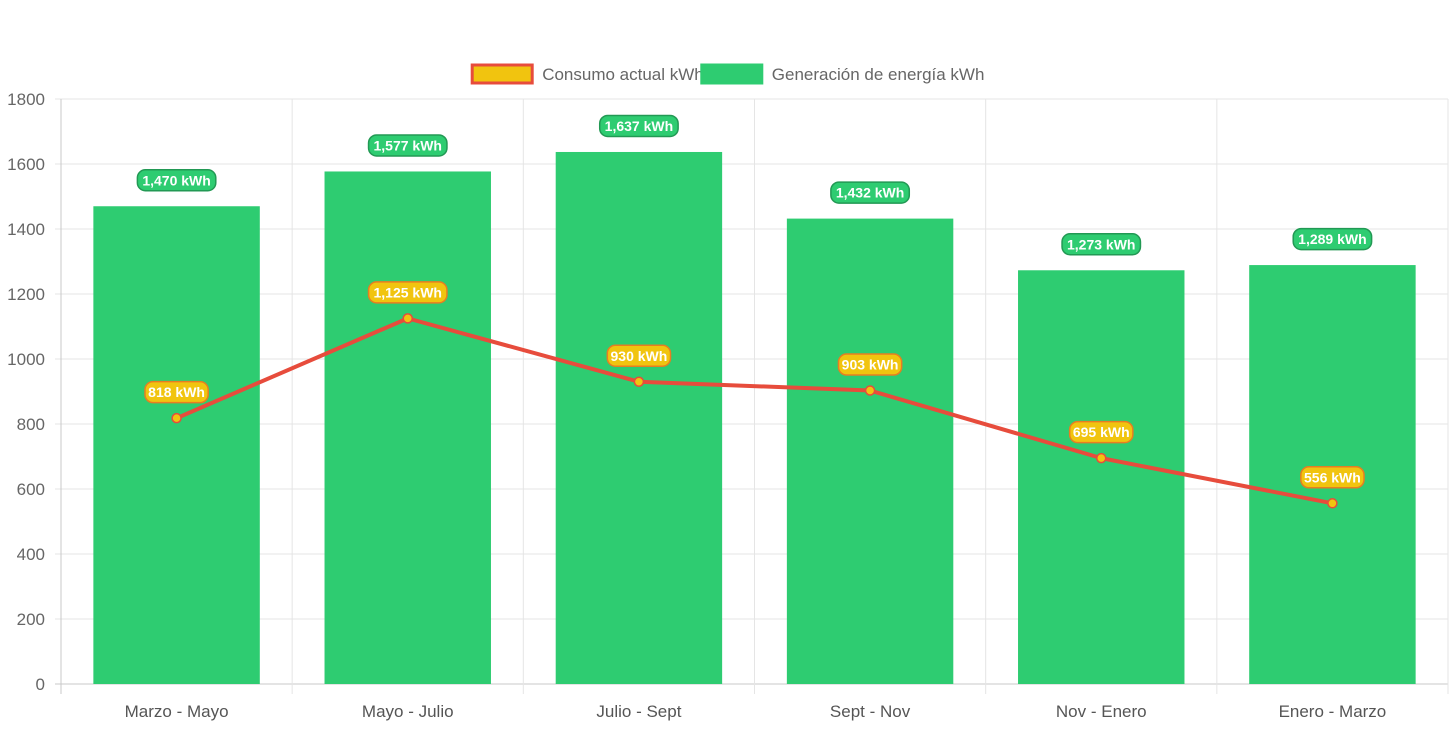 This screenshot has width=1456, height=732. Describe the element at coordinates (26, 99) in the screenshot. I see `y-tick-label: 1800` at that location.